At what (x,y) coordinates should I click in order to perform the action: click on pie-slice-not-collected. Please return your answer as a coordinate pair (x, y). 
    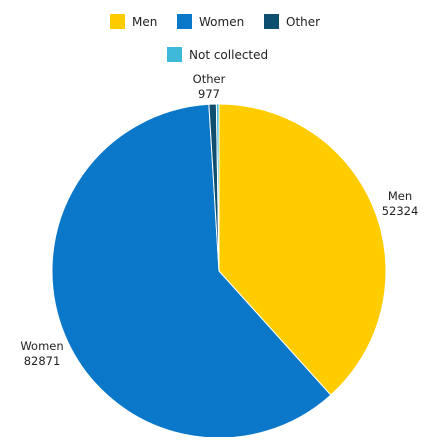
    Looking at the image, I should click on (217, 187).